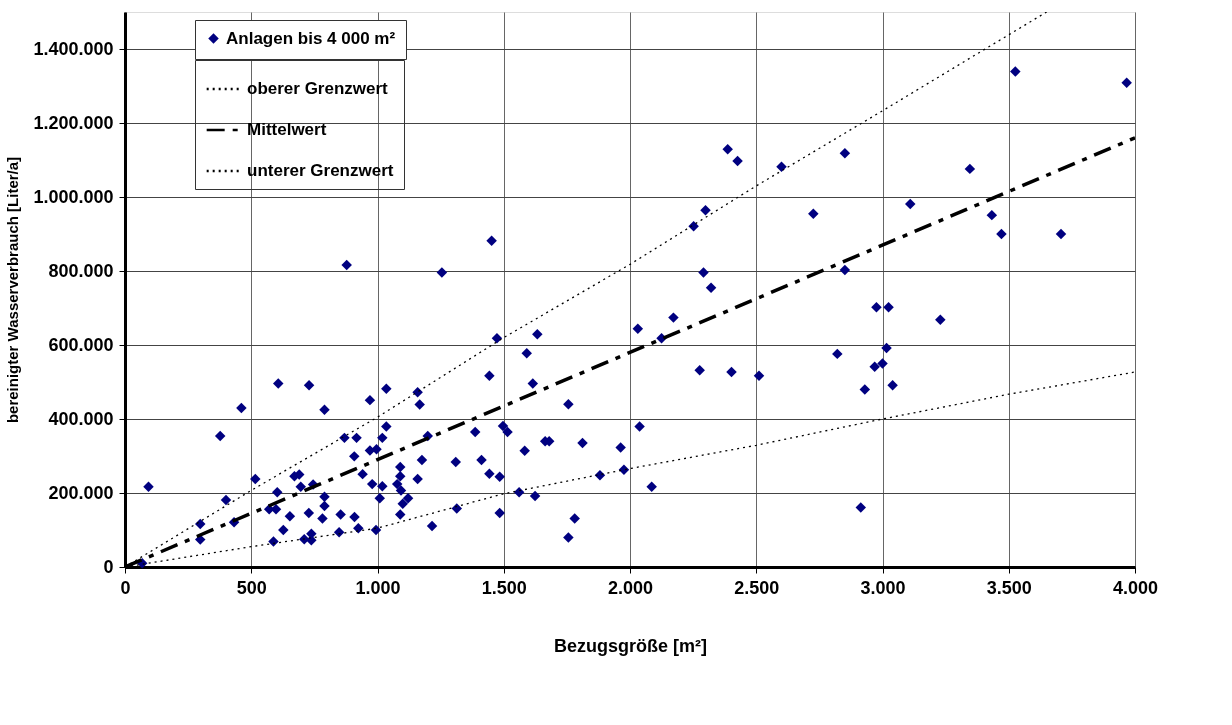  Describe the element at coordinates (125, 587) in the screenshot. I see `x-tick-label: 0` at that location.